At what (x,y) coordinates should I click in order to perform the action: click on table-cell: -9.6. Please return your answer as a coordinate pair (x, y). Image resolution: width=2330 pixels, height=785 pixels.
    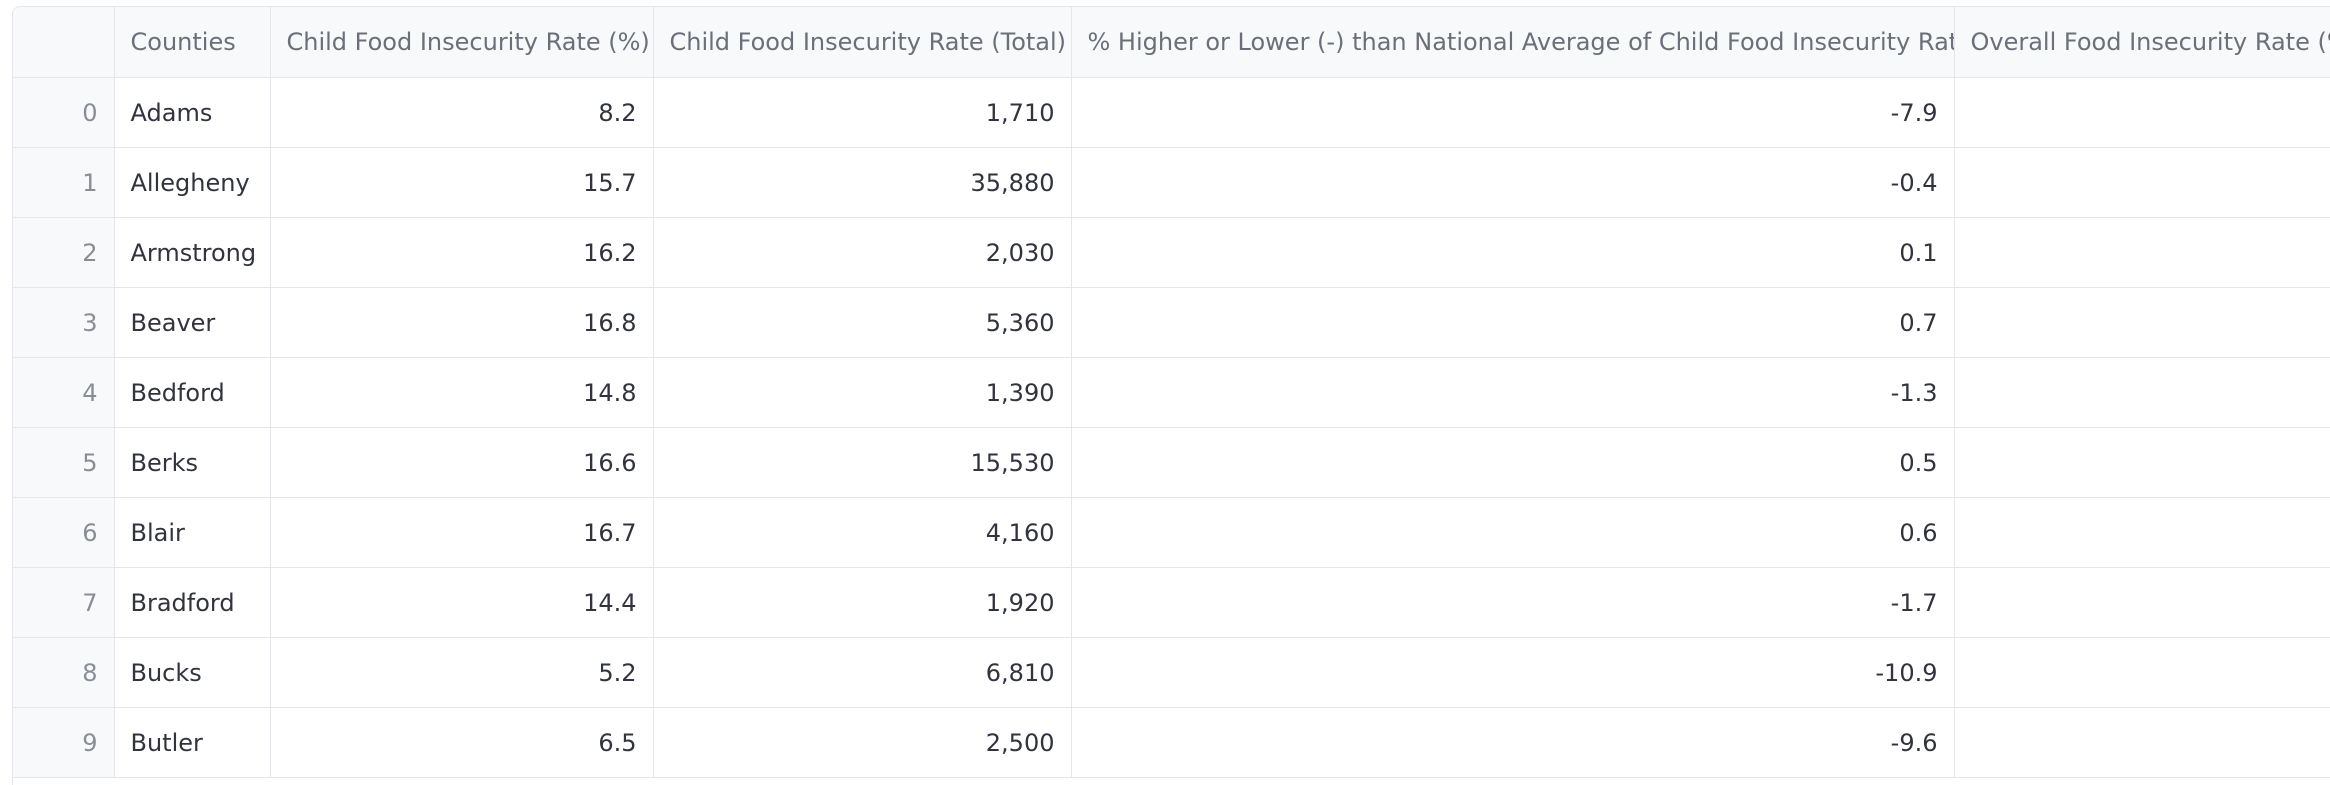
    Looking at the image, I should click on (1513, 742).